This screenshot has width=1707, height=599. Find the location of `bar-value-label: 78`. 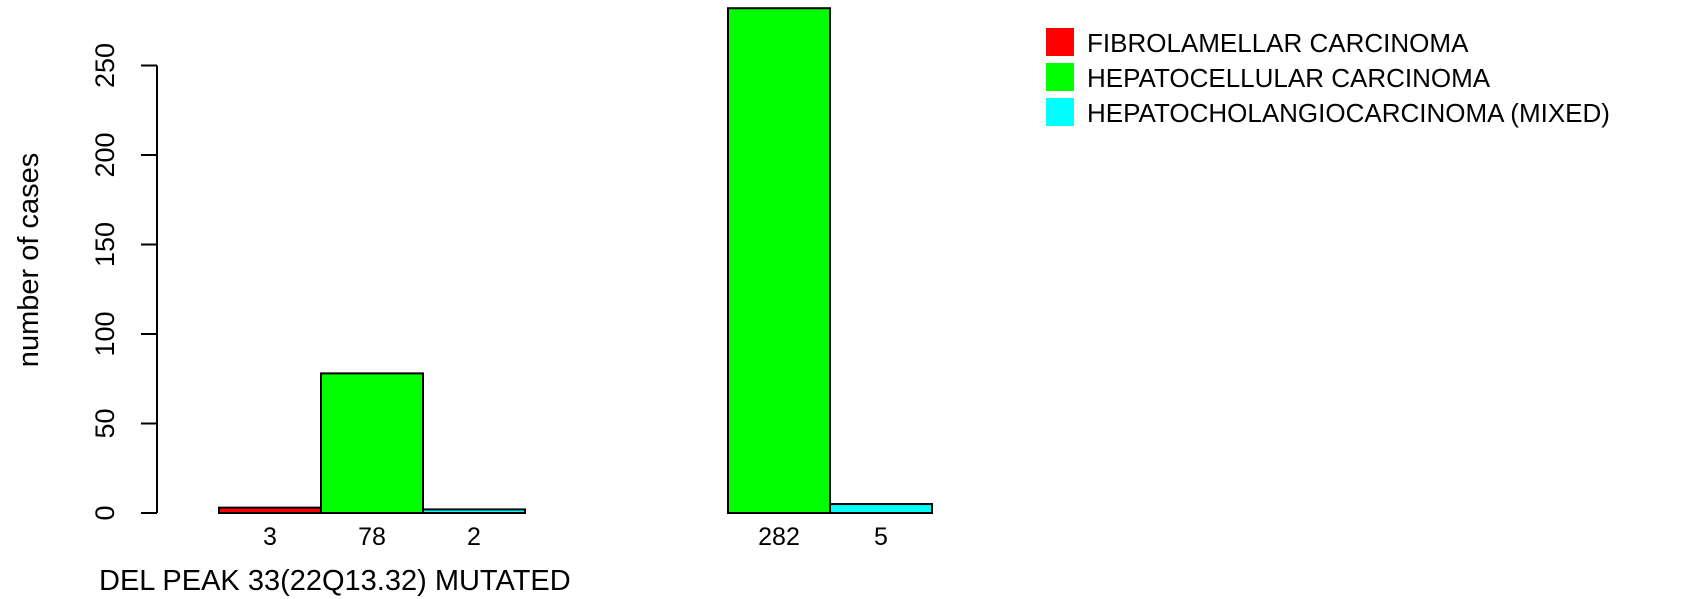

bar-value-label: 78 is located at coordinates (372, 537).